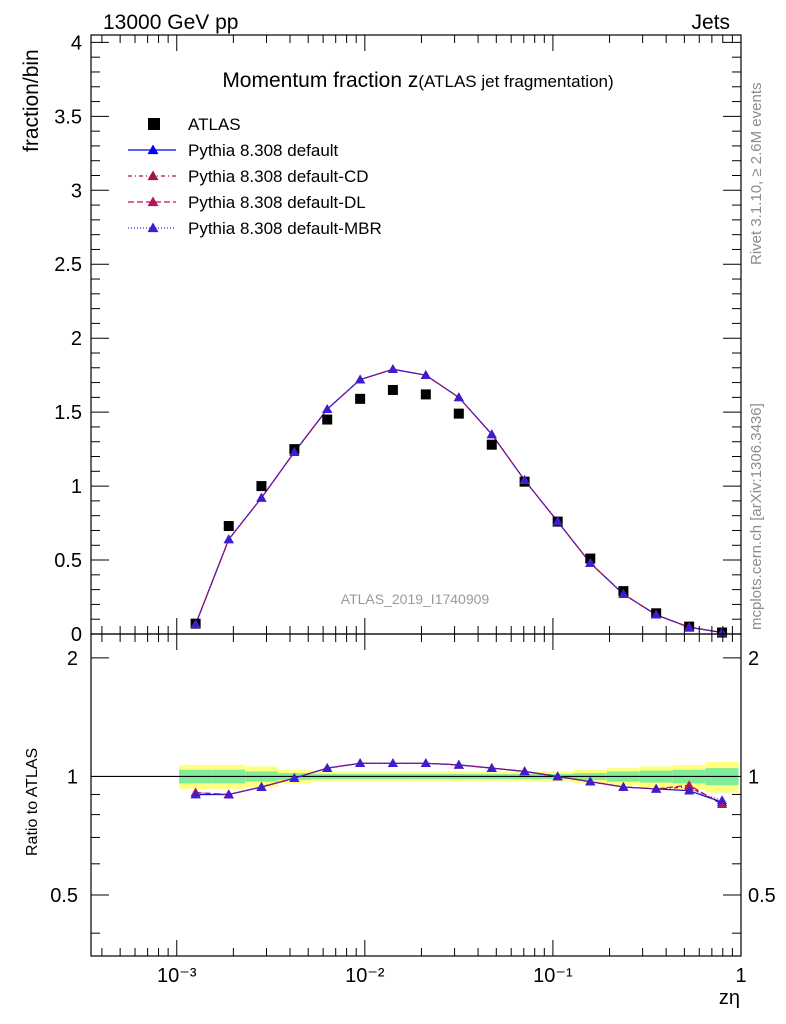 The image size is (786, 1024). I want to click on ratio-y-axis-label: Ratio to ATLAS, so click(32, 802).